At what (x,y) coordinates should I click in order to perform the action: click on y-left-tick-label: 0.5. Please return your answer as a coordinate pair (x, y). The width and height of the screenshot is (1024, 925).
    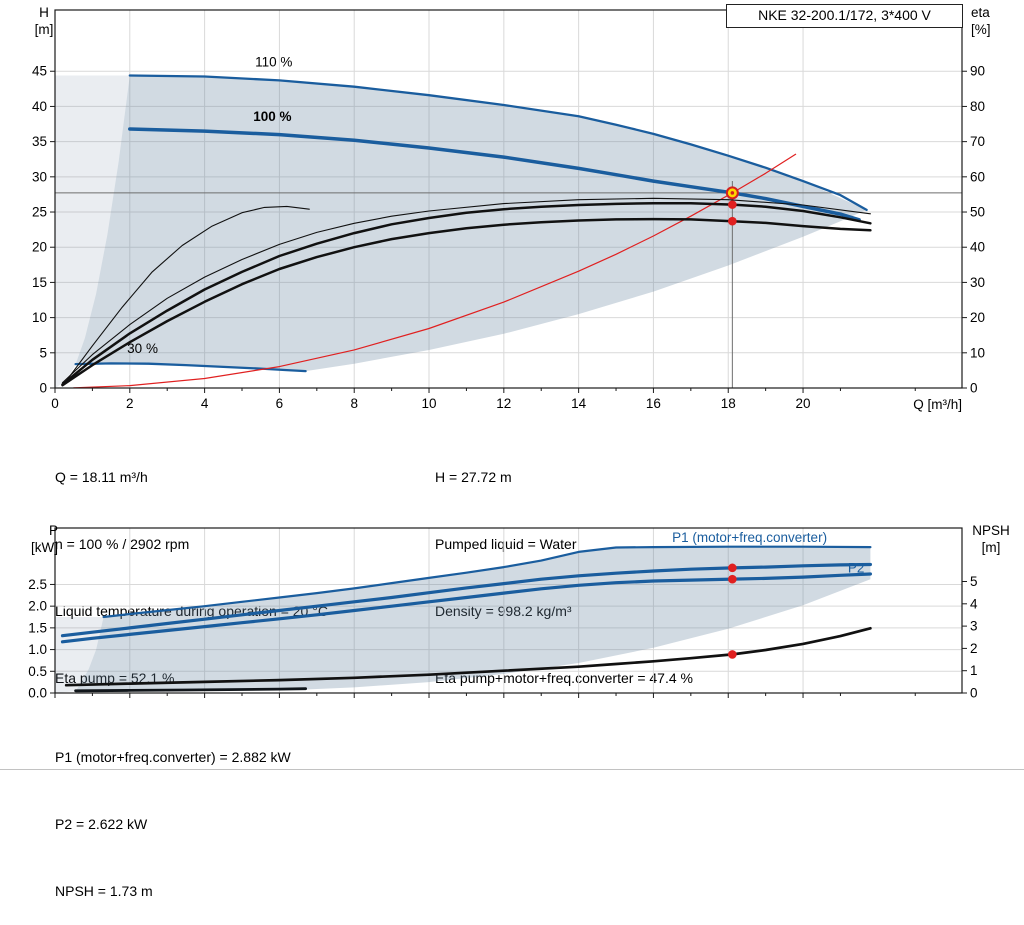
    Looking at the image, I should click on (37, 671).